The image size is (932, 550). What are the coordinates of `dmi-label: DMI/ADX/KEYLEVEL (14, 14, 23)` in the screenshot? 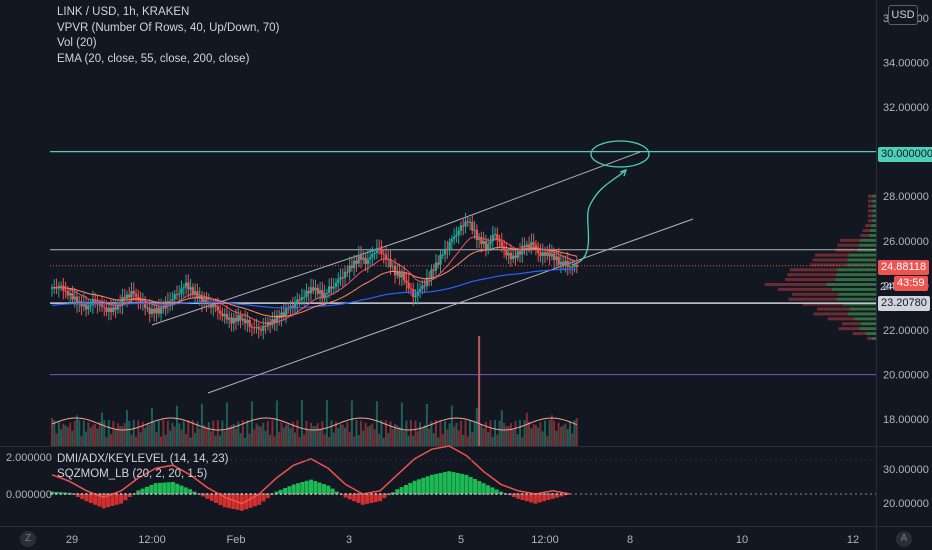 It's located at (143, 459).